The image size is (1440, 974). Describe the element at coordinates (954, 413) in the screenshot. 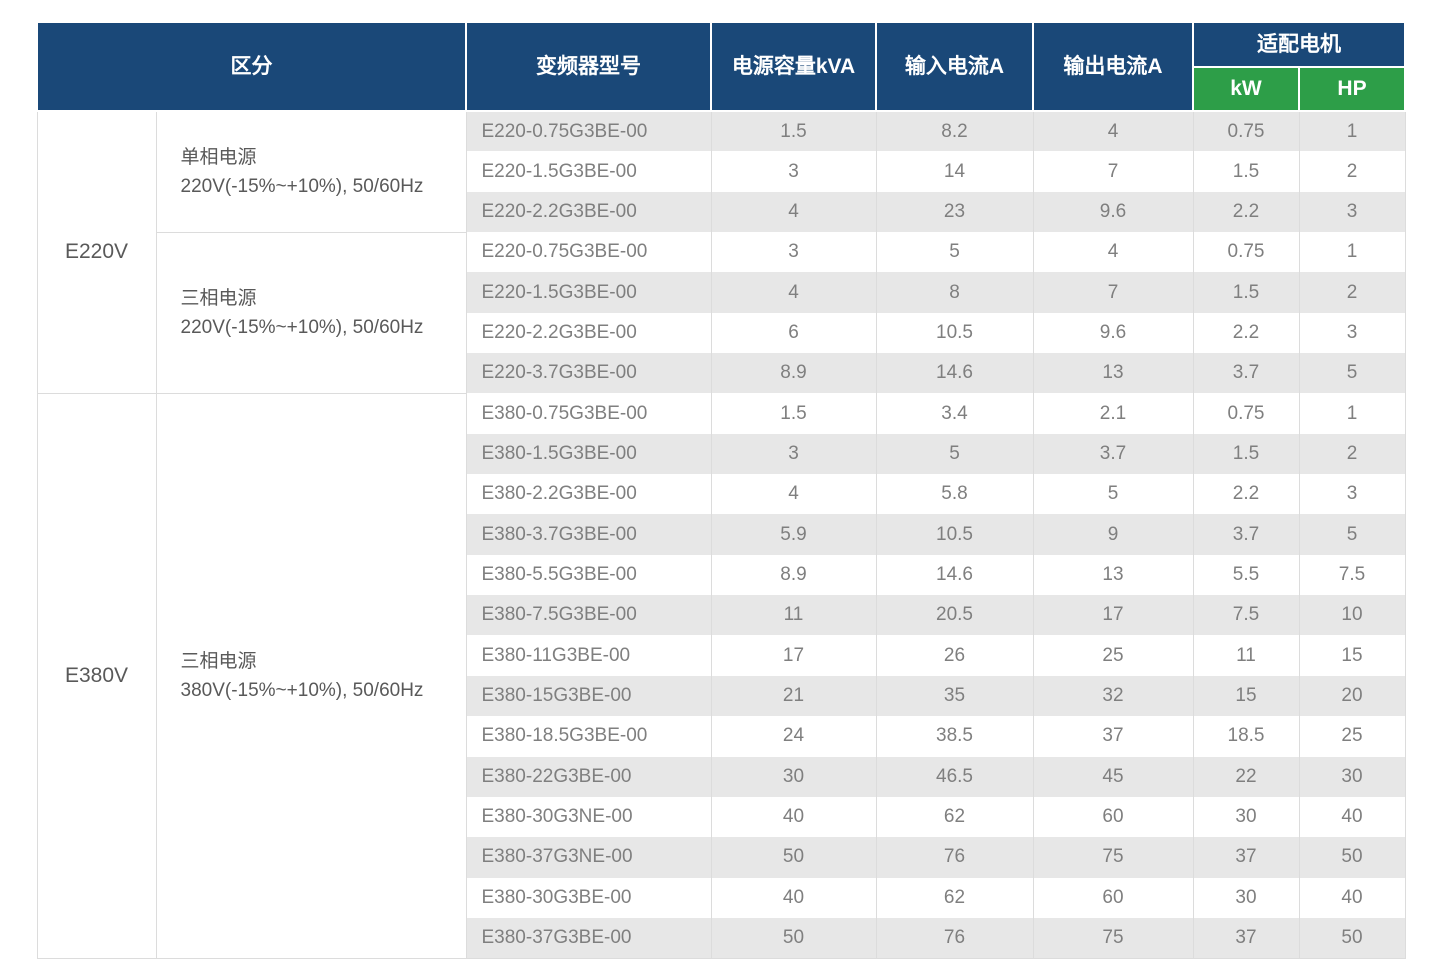

I see `input-current-cell: 3.4` at that location.